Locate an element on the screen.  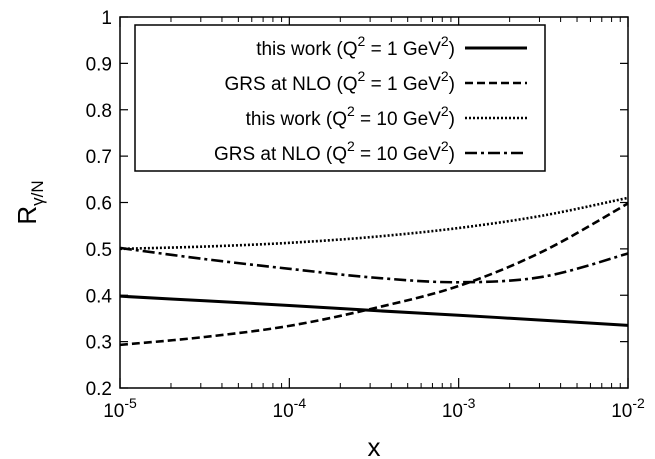
x-tick-exponent: -5 is located at coordinates (130, 403).